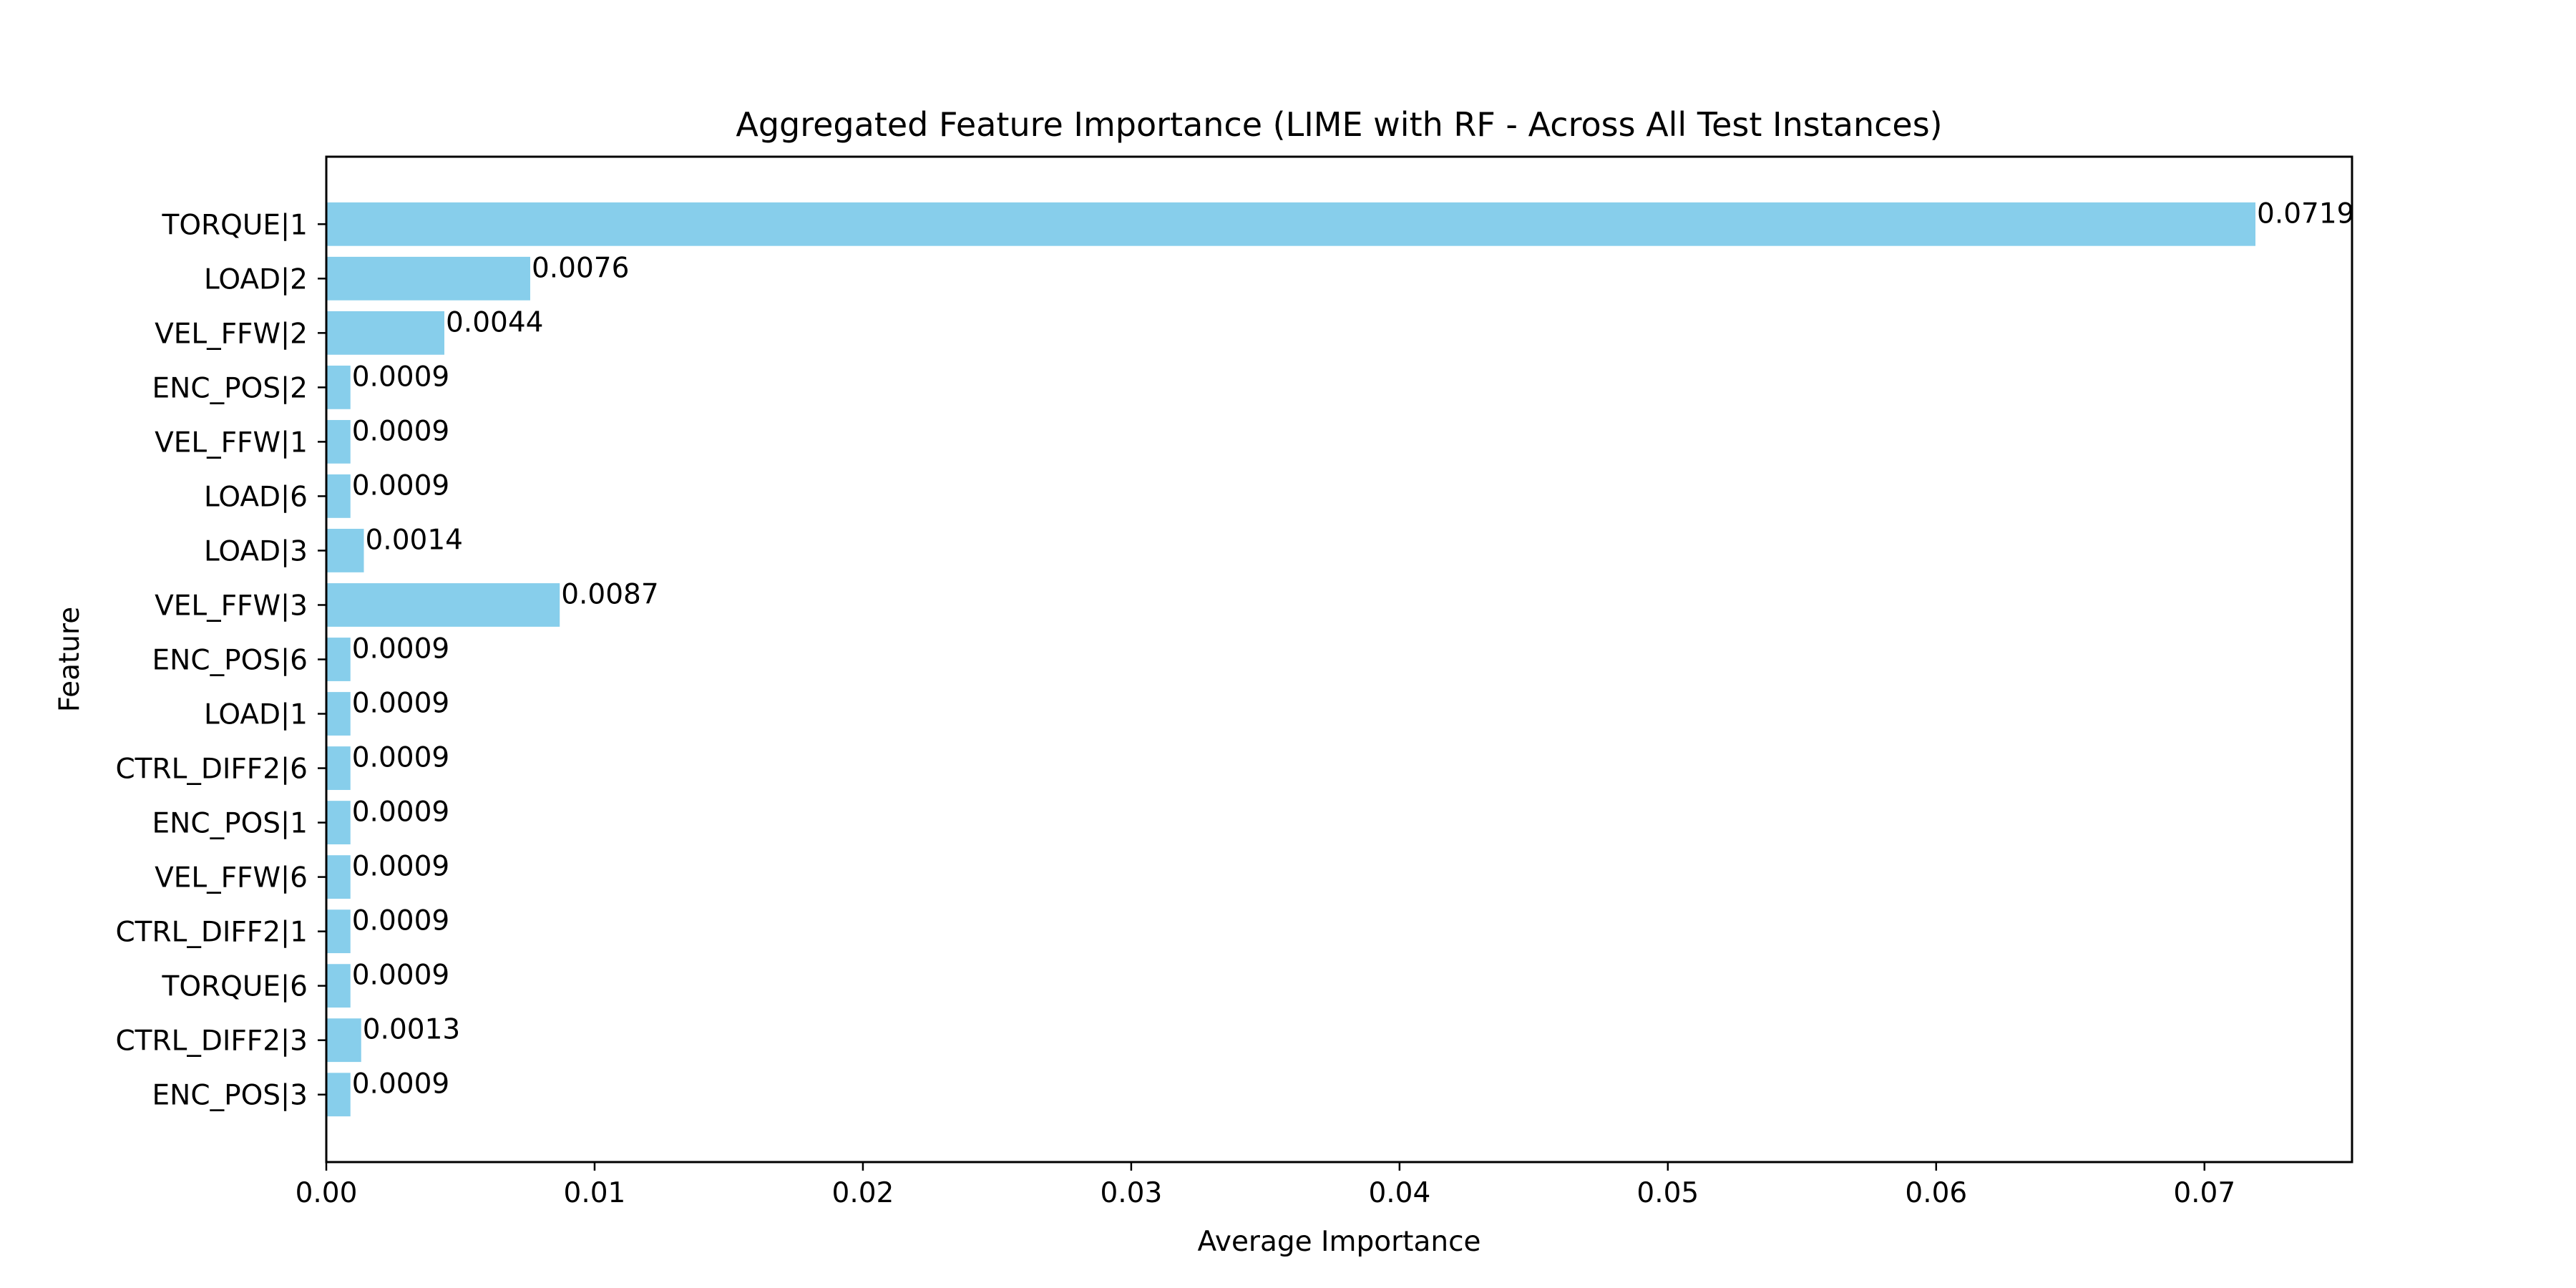  What do you see at coordinates (1936, 1193) in the screenshot?
I see `x-tick-label: 0.06` at bounding box center [1936, 1193].